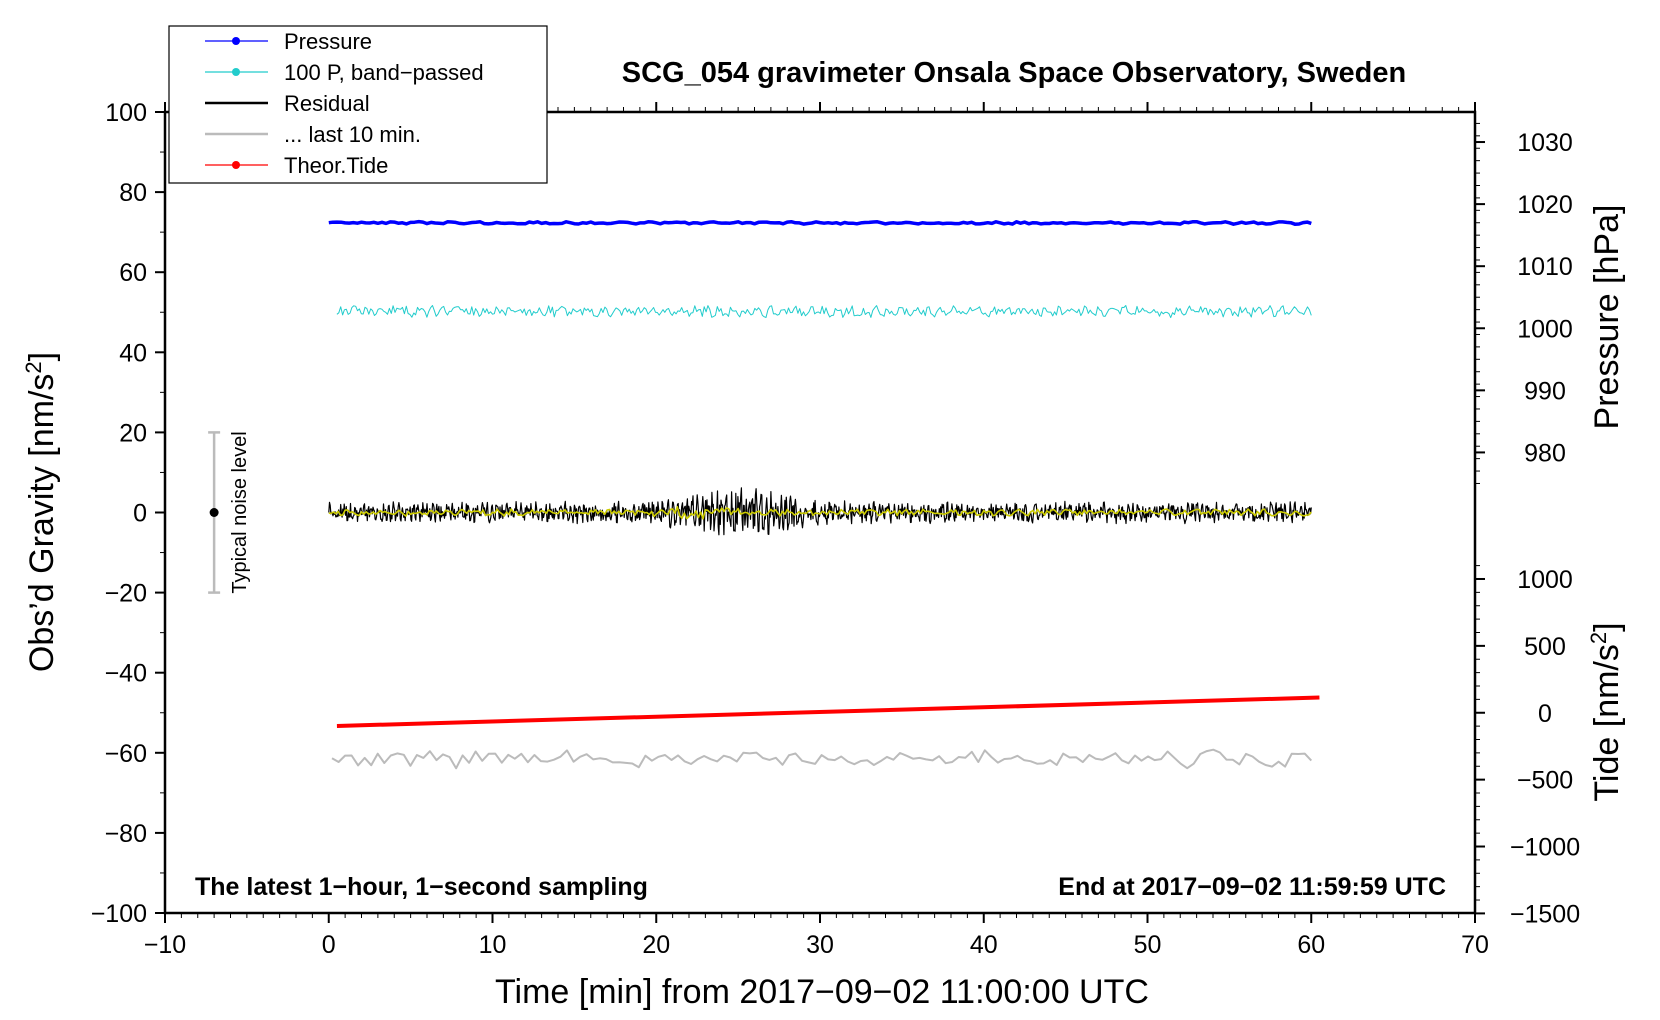 Image resolution: width=1660 pixels, height=1020 pixels. I want to click on y-axis-title-close: ], so click(42, 356).